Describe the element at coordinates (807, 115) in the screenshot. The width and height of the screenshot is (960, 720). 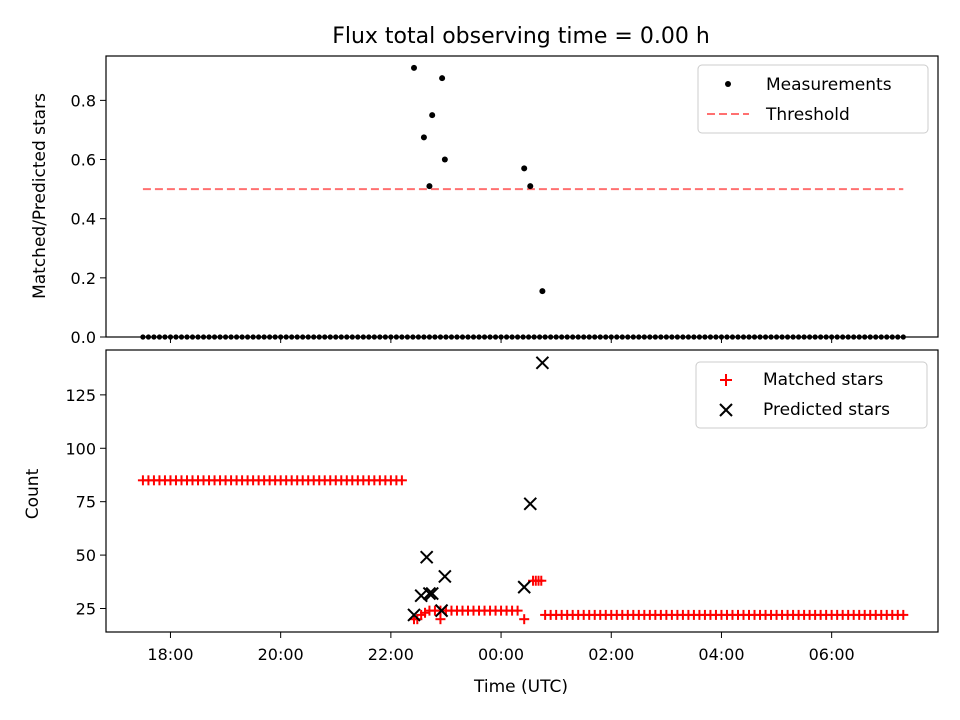
I see `legend-threshold: Threshold` at that location.